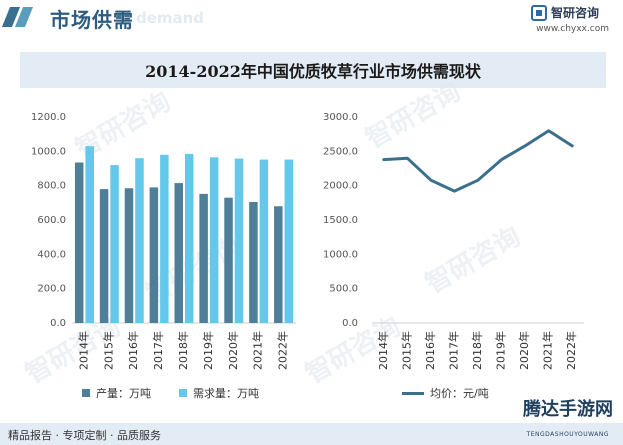  What do you see at coordinates (183, 393) in the screenshot?
I see `legend-swatch-demand` at bounding box center [183, 393].